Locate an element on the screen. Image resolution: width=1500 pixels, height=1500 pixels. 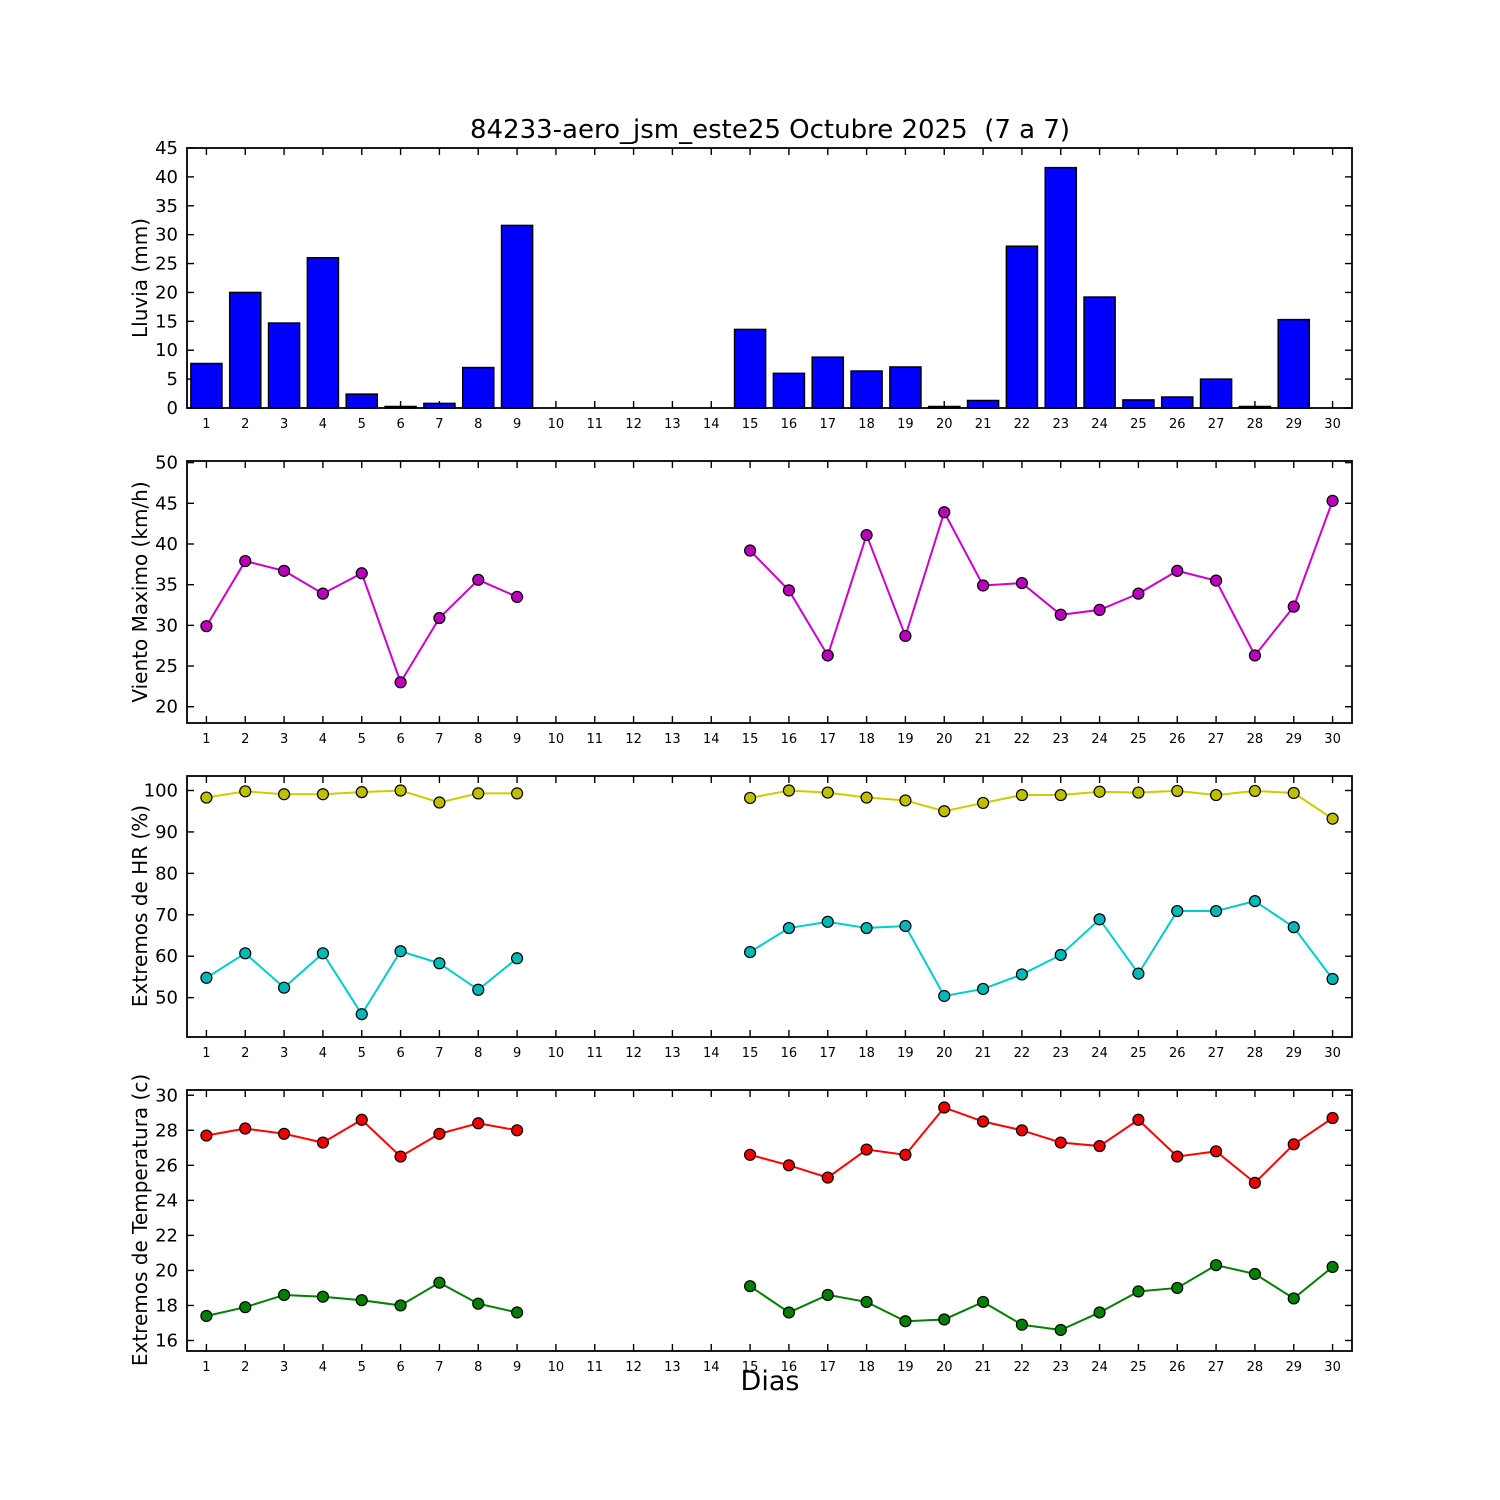
x-tick-label: 17 is located at coordinates (827, 1367).